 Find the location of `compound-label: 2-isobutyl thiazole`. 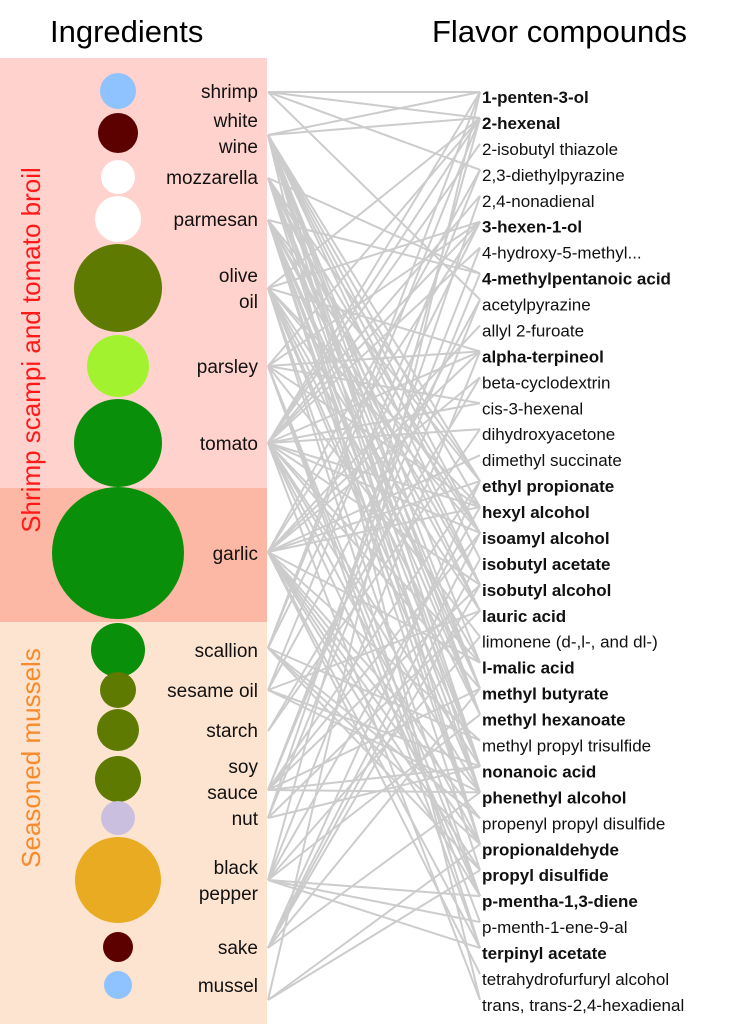

compound-label: 2-isobutyl thiazole is located at coordinates (550, 149).